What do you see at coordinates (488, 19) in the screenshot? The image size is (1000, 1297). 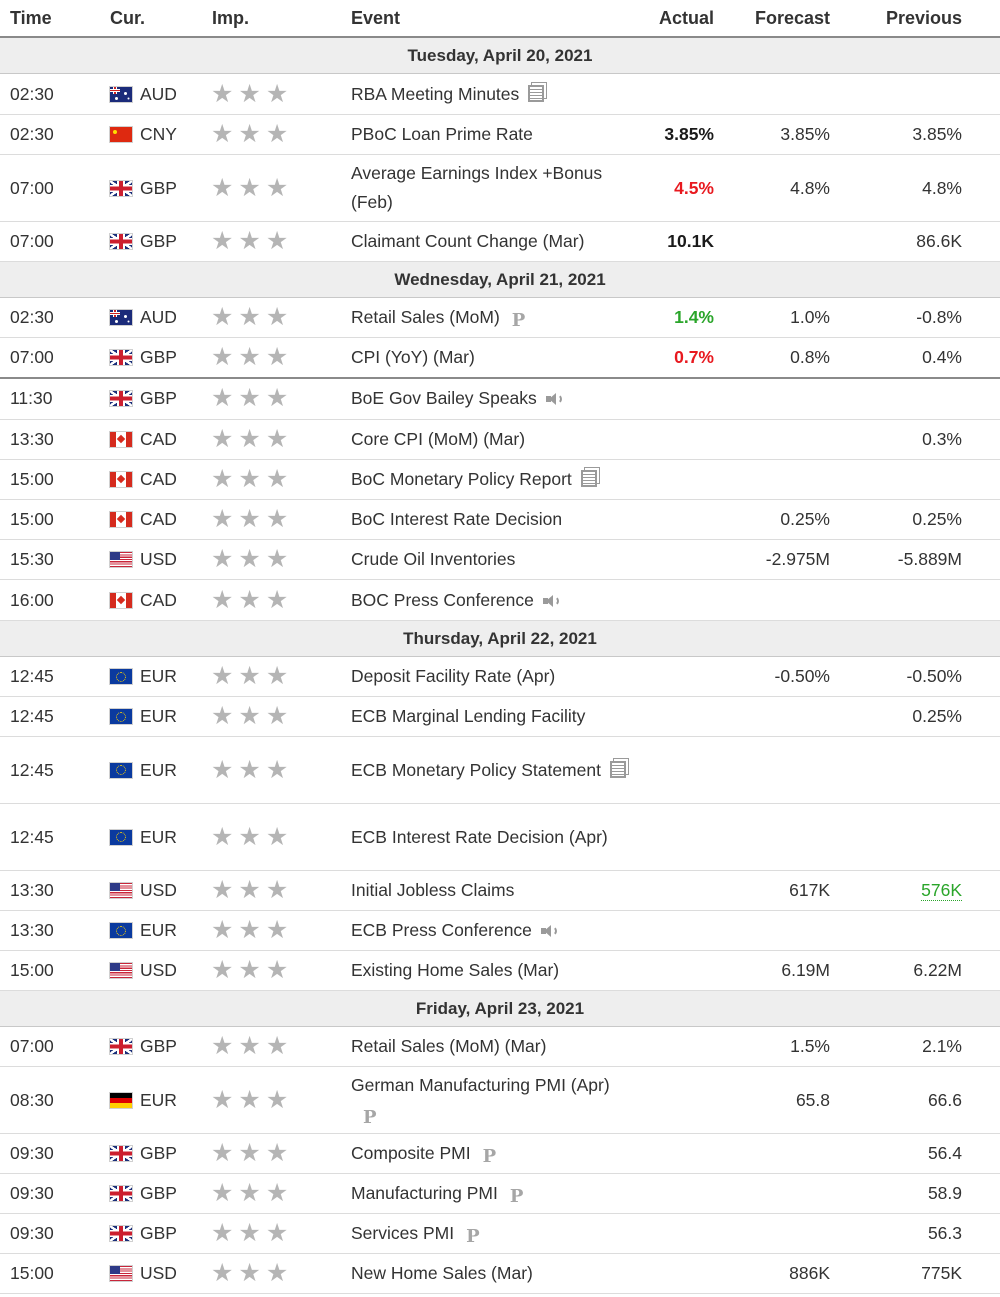 I see `column-header-event: Event` at bounding box center [488, 19].